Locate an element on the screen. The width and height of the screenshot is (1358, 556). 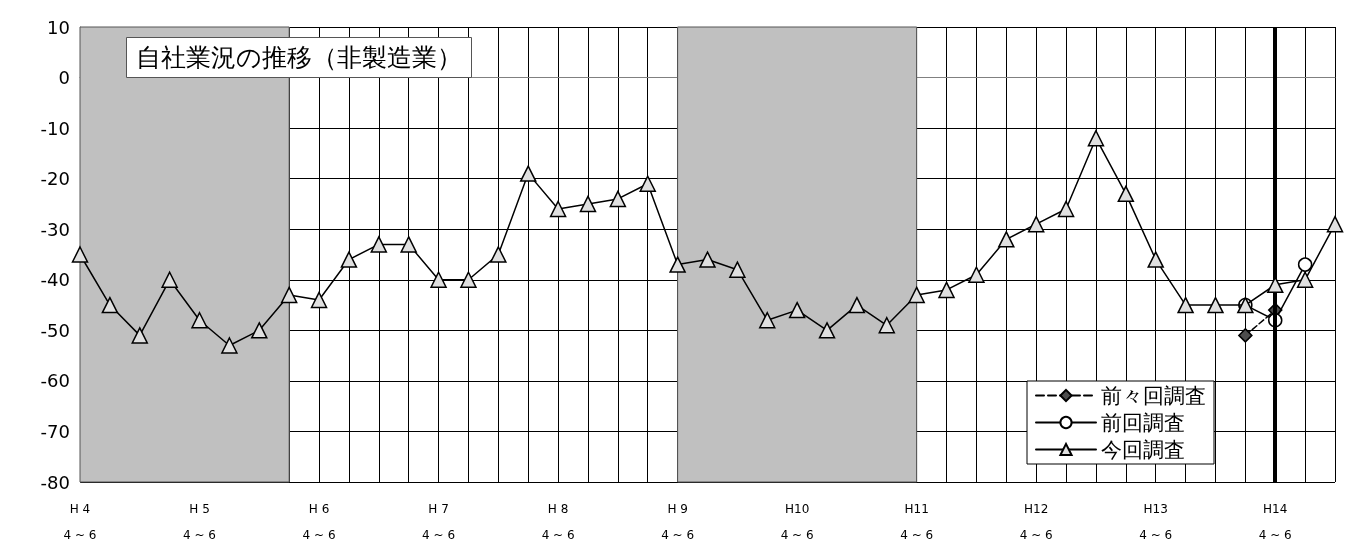
y-tick-label: -30 is located at coordinates (55, 229).